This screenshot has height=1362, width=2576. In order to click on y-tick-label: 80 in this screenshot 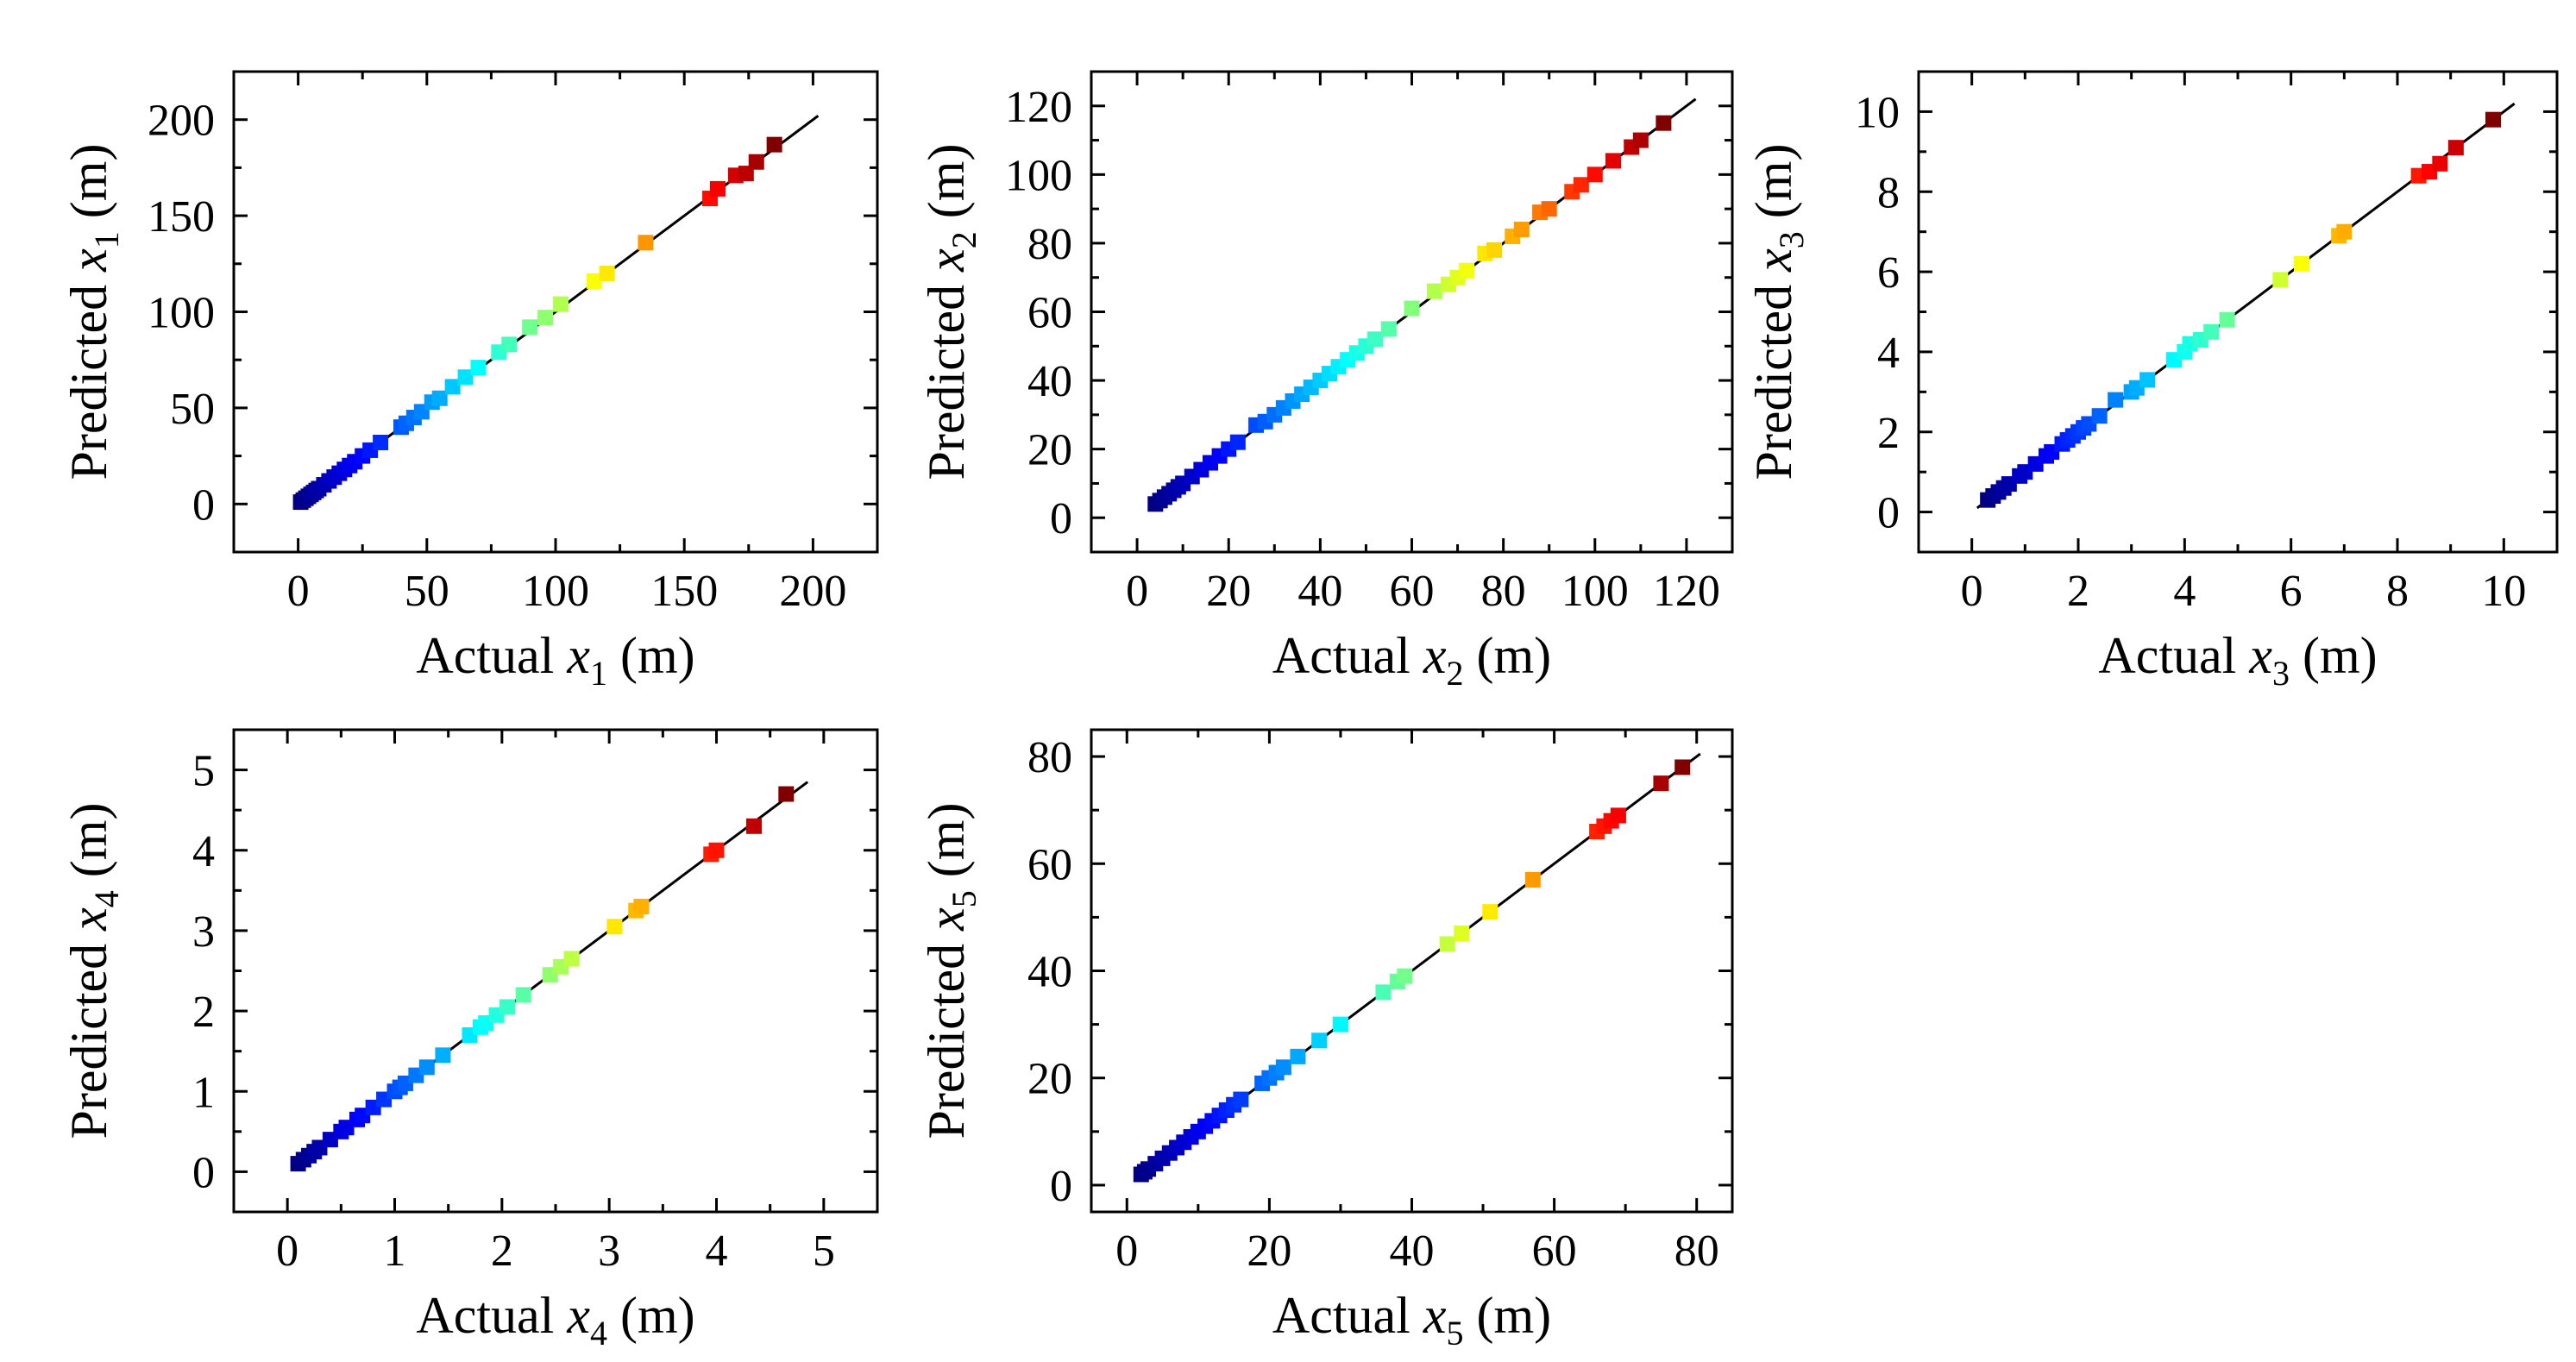, I will do `click(1049, 757)`.